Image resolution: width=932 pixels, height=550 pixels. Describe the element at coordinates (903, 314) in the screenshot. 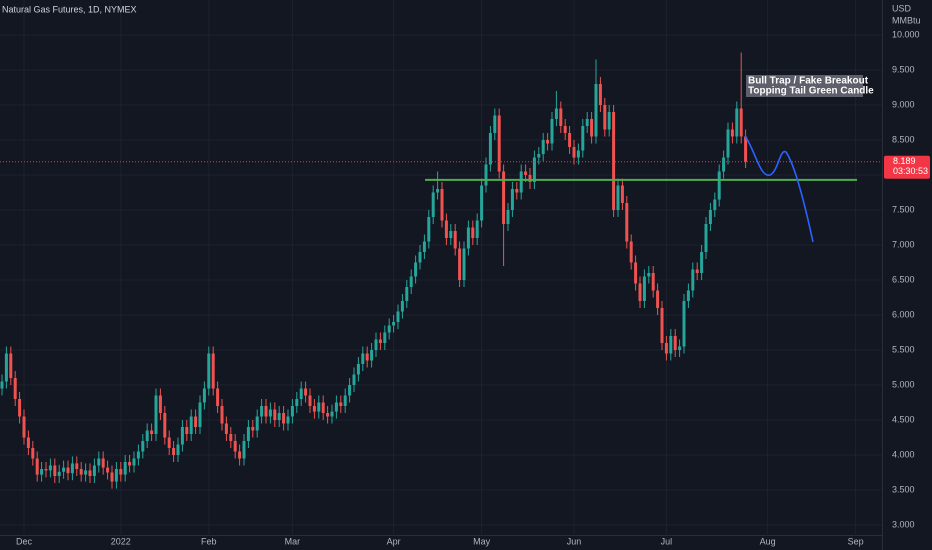

I see `y-tick-label: 6.000` at that location.